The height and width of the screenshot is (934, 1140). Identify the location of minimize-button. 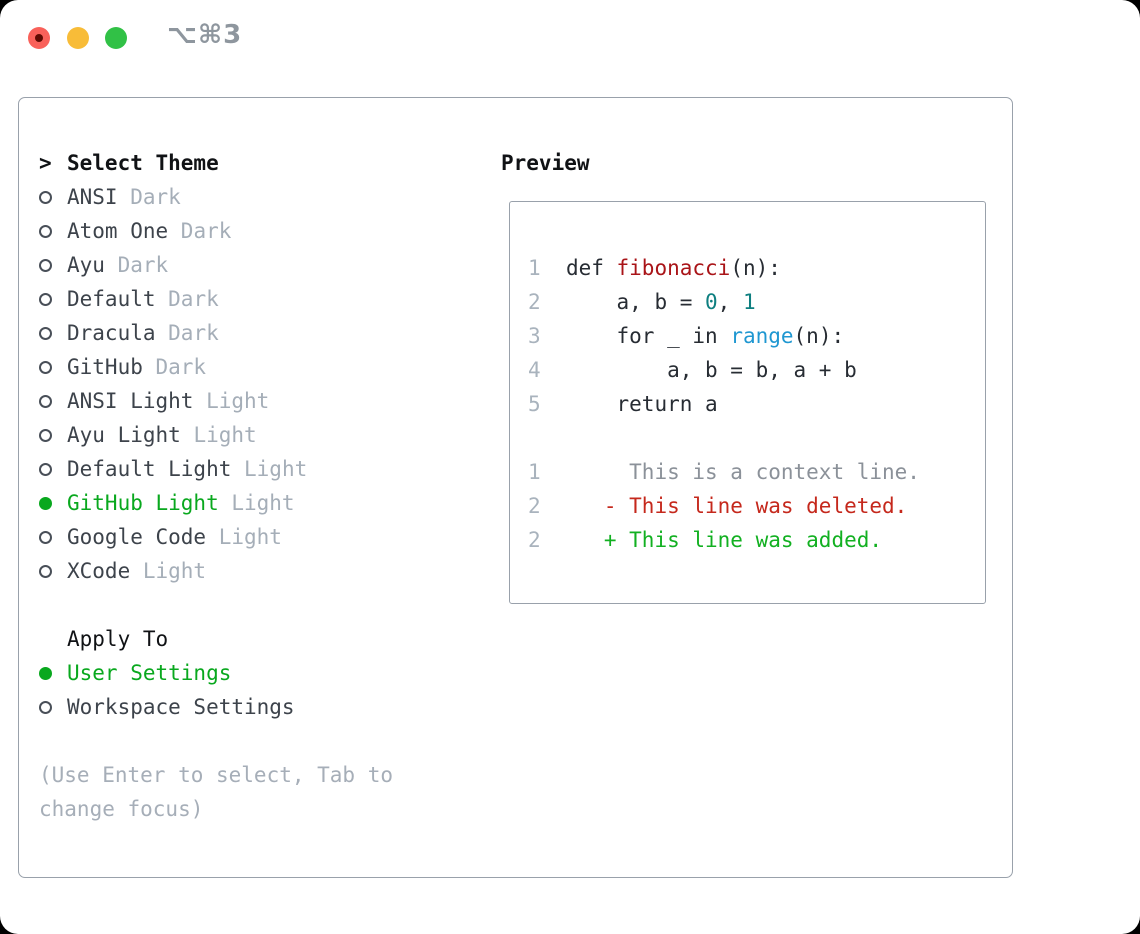
(78, 38).